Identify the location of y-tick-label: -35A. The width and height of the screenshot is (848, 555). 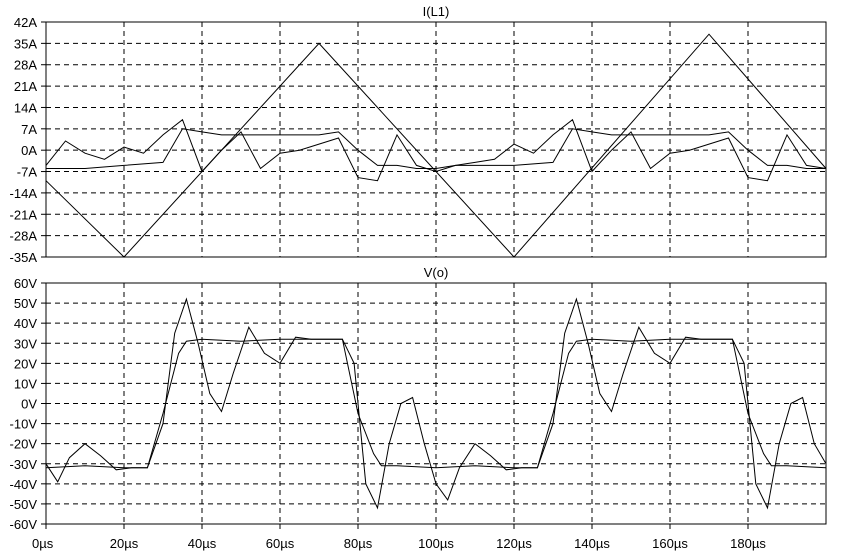
(24, 257).